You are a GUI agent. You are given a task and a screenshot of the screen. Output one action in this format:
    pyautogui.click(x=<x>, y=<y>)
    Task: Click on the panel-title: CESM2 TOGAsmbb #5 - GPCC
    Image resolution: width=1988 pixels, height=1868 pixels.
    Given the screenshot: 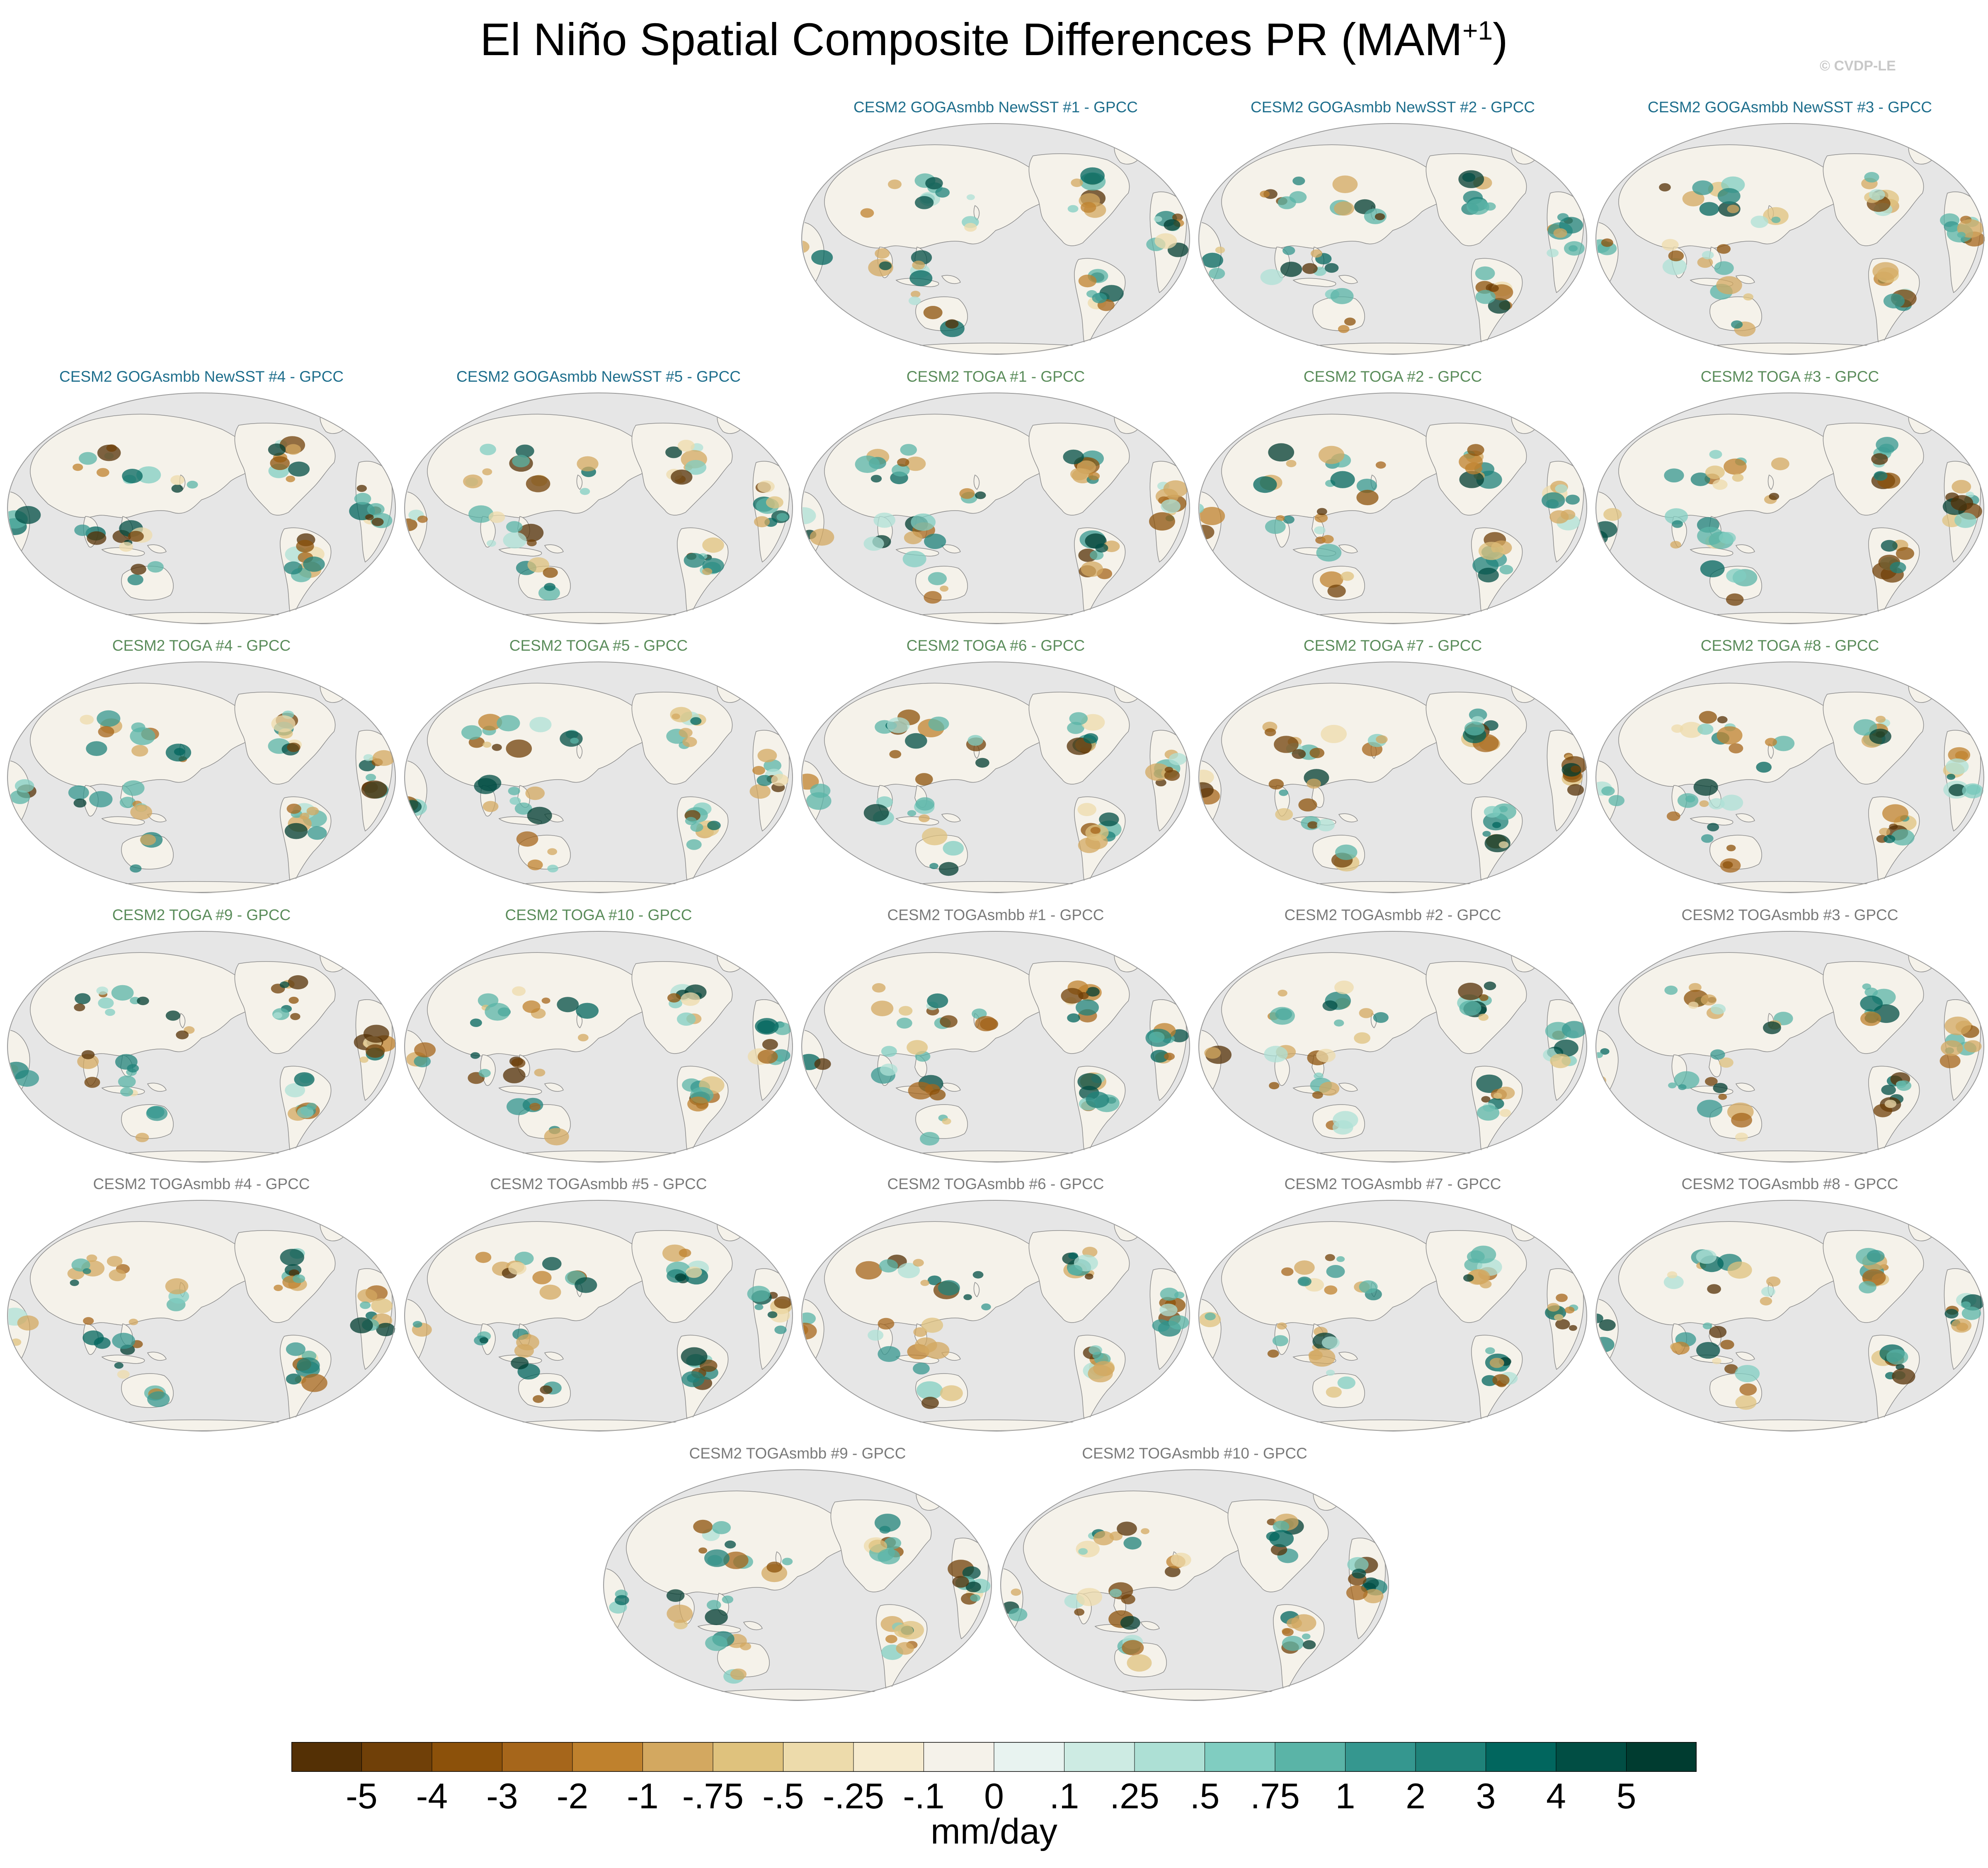 What is the action you would take?
    pyautogui.click(x=598, y=1183)
    